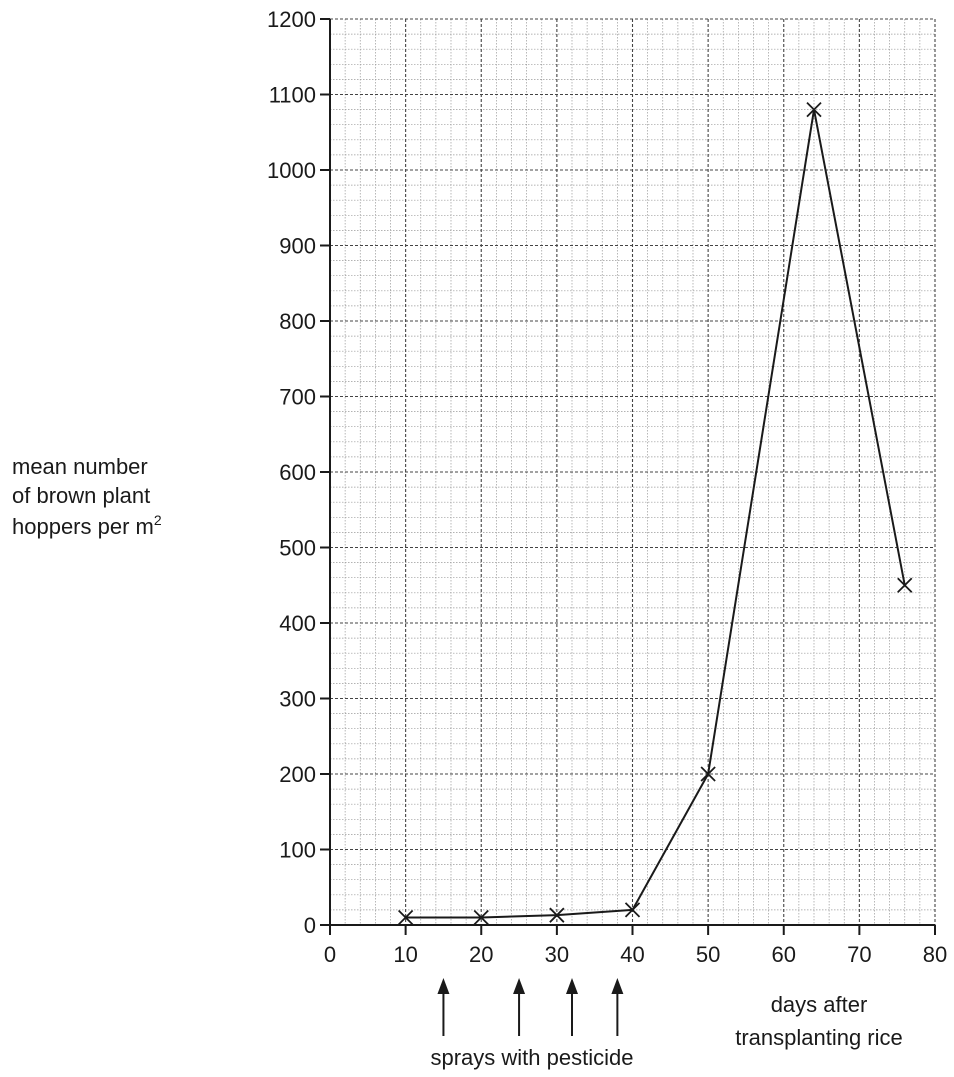 The width and height of the screenshot is (954, 1077). Describe the element at coordinates (784, 954) in the screenshot. I see `x-tick-label: 60` at that location.